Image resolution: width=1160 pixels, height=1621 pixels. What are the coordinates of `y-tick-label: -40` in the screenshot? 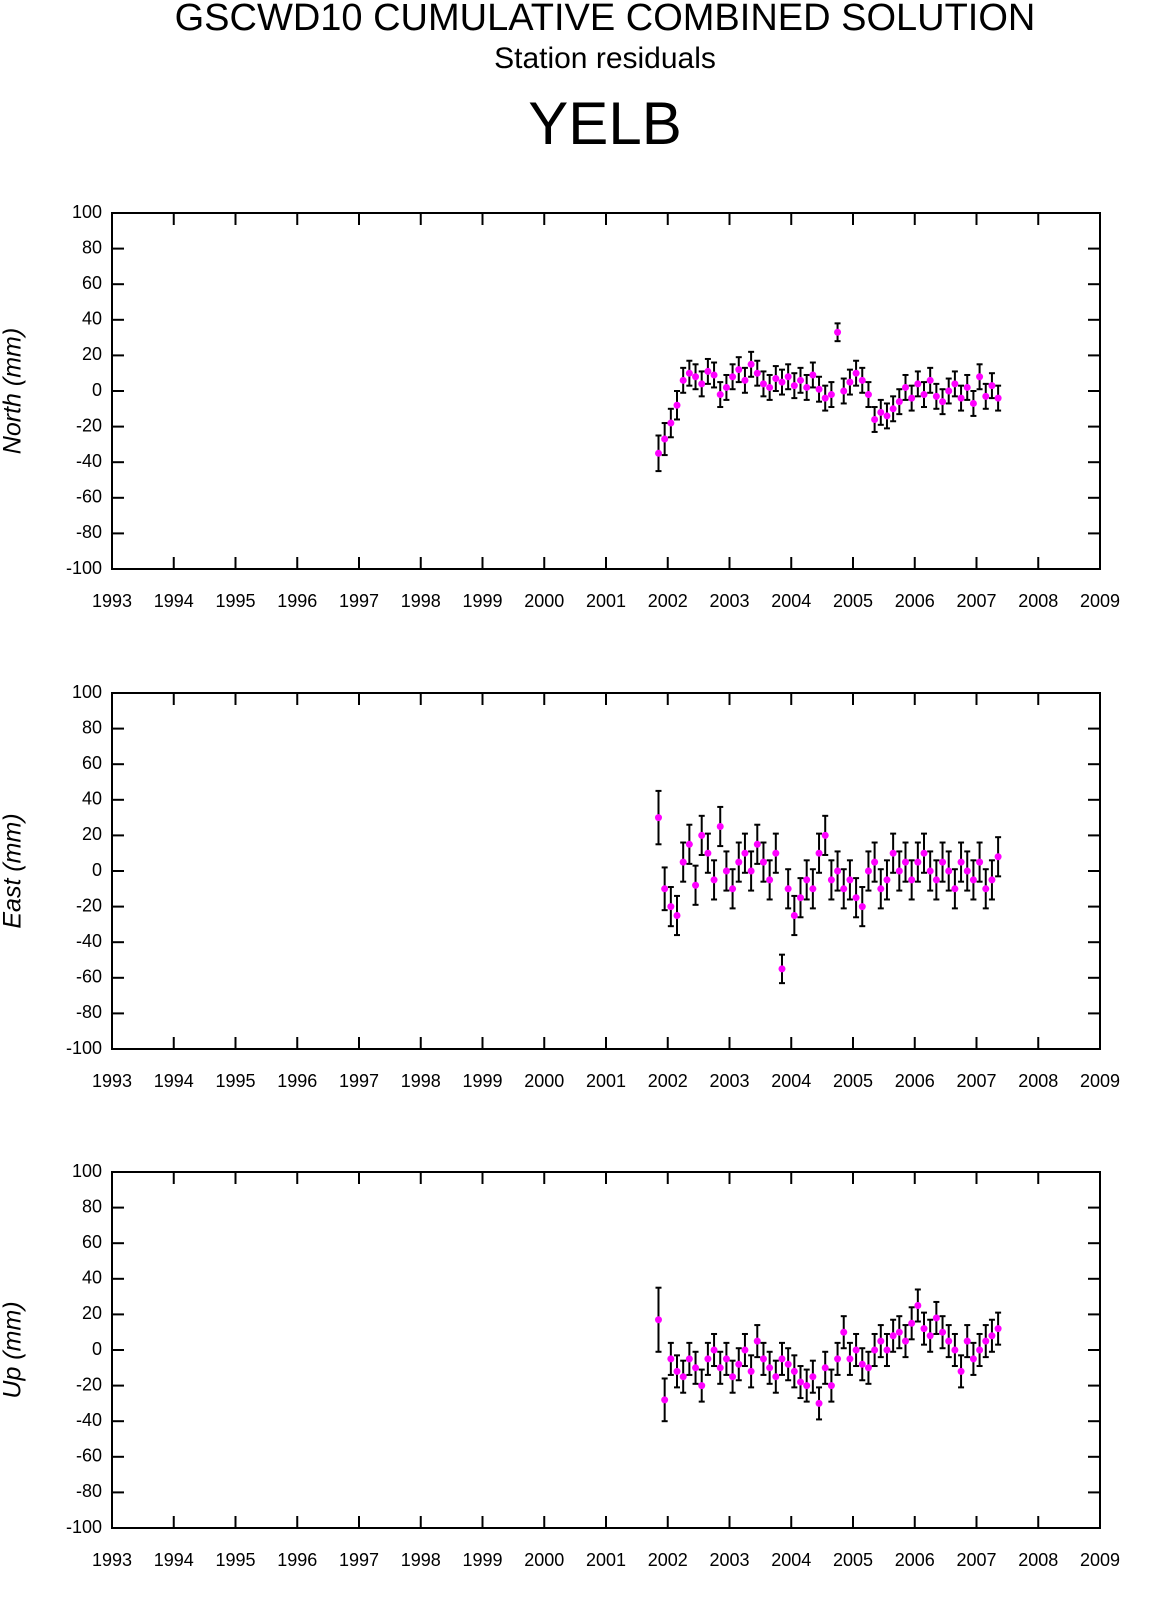 It's located at (89, 941).